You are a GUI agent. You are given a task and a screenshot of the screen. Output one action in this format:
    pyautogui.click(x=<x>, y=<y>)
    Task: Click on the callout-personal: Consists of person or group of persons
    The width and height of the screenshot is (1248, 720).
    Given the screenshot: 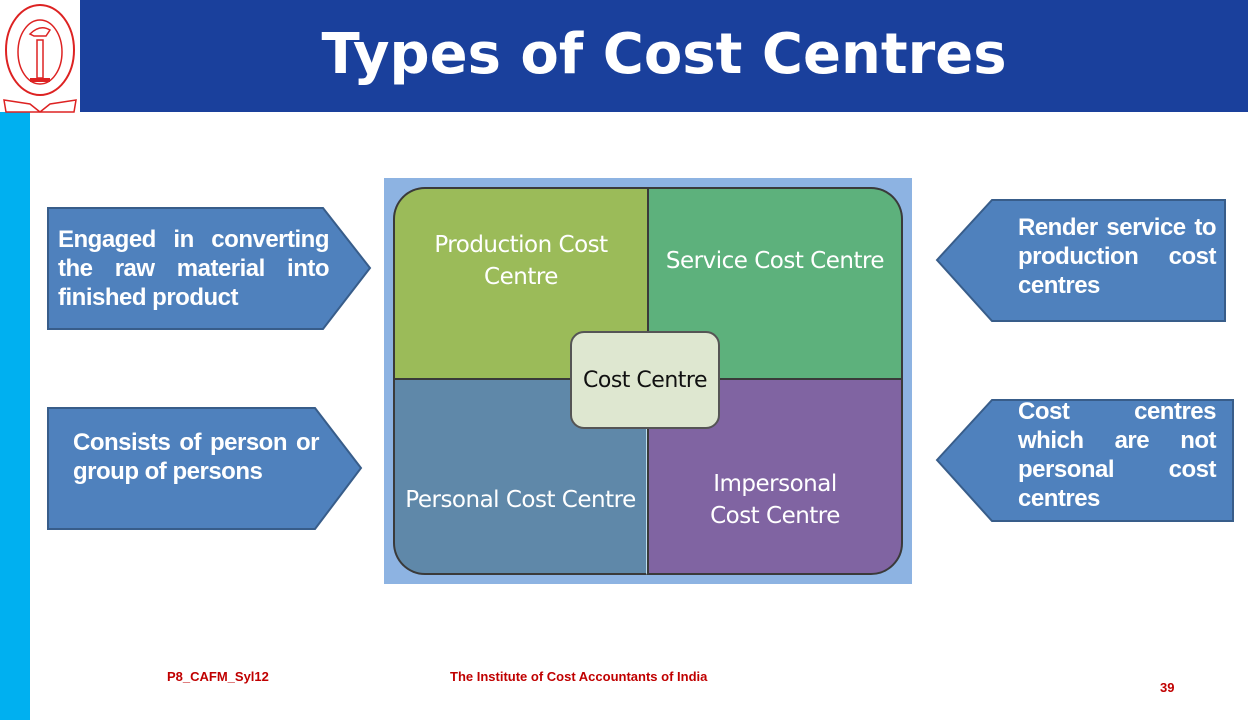 What is the action you would take?
    pyautogui.click(x=205, y=468)
    